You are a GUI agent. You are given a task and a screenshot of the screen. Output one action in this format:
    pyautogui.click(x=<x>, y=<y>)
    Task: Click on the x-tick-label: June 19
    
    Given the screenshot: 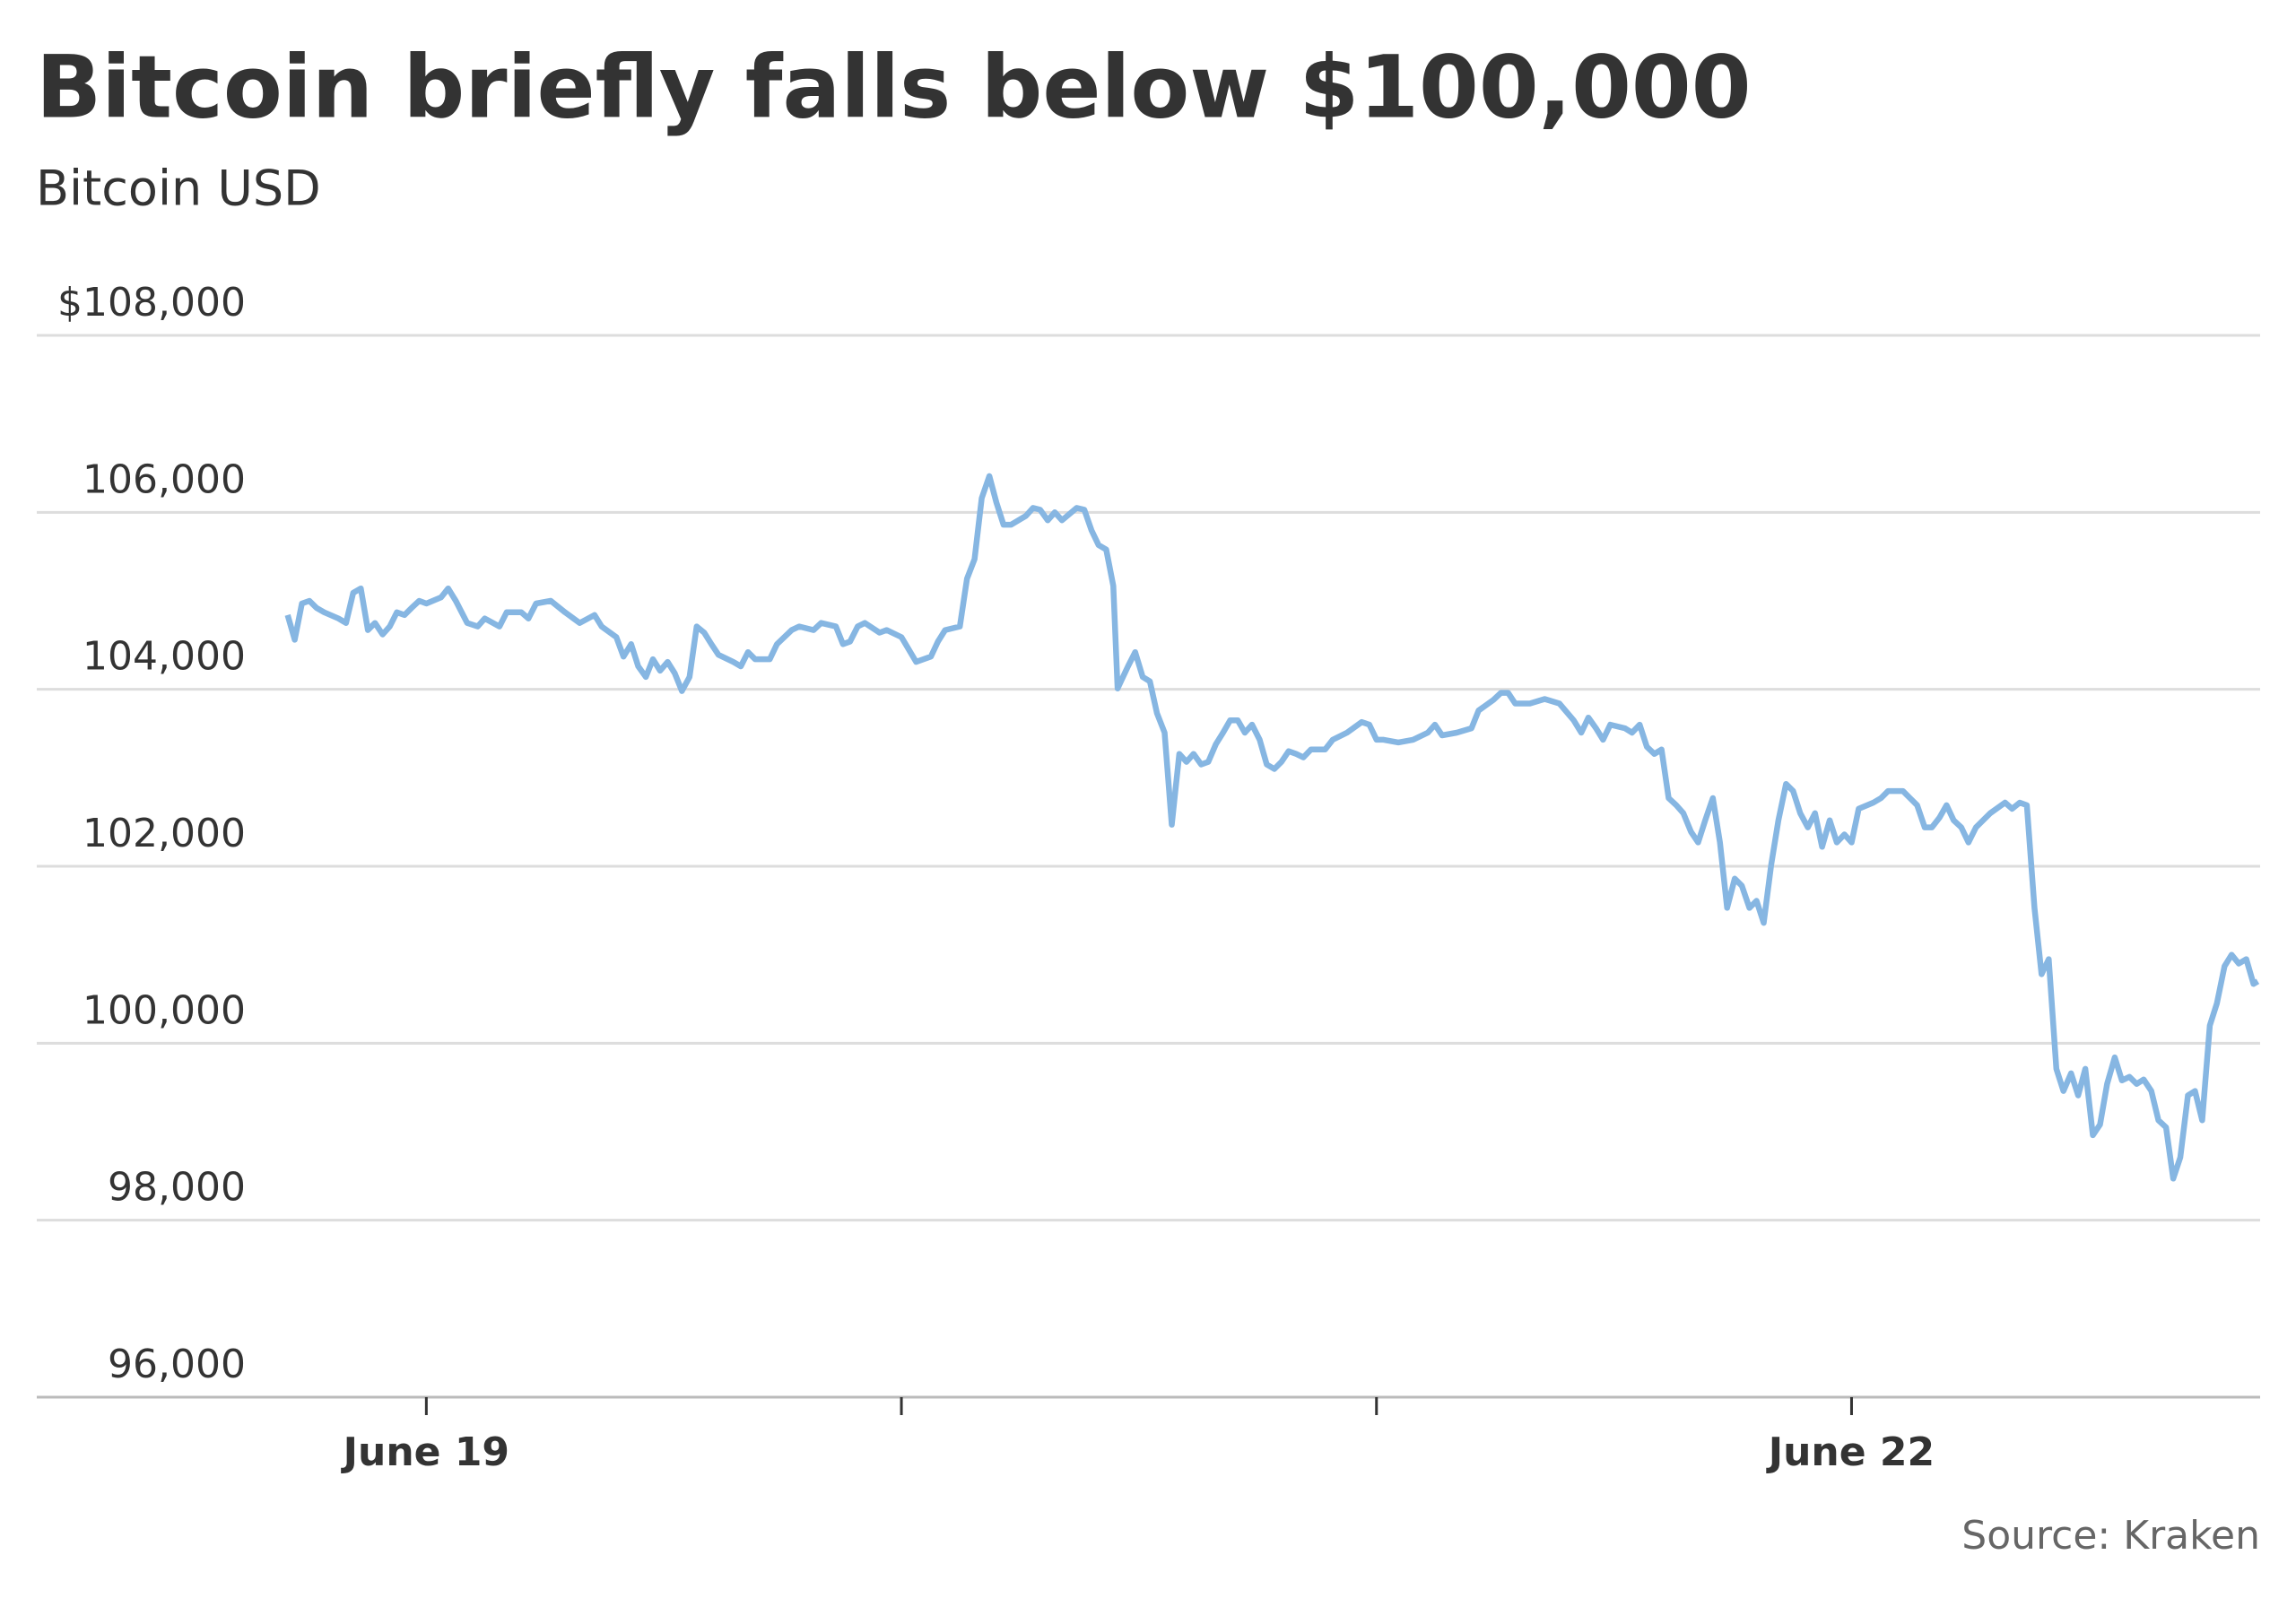 What is the action you would take?
    pyautogui.click(x=425, y=1452)
    